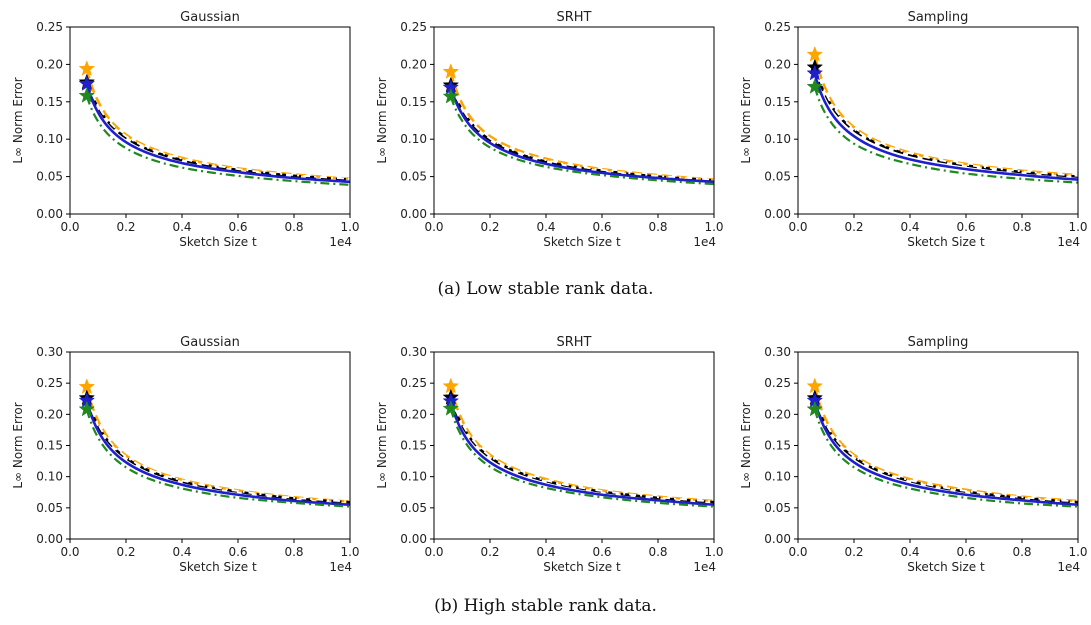  Describe the element at coordinates (217, 140) in the screenshot. I see `series-line-green-dashdot` at that location.